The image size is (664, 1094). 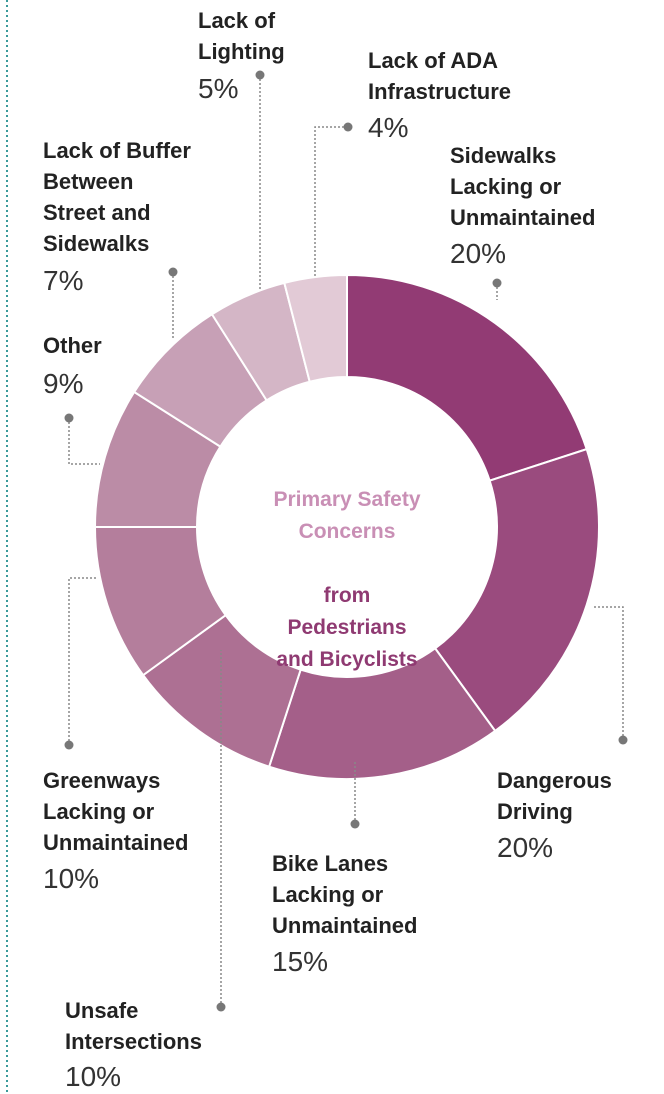 I want to click on slice-label: Bike Lanes Lacking or Unmaintained, so click(x=345, y=894).